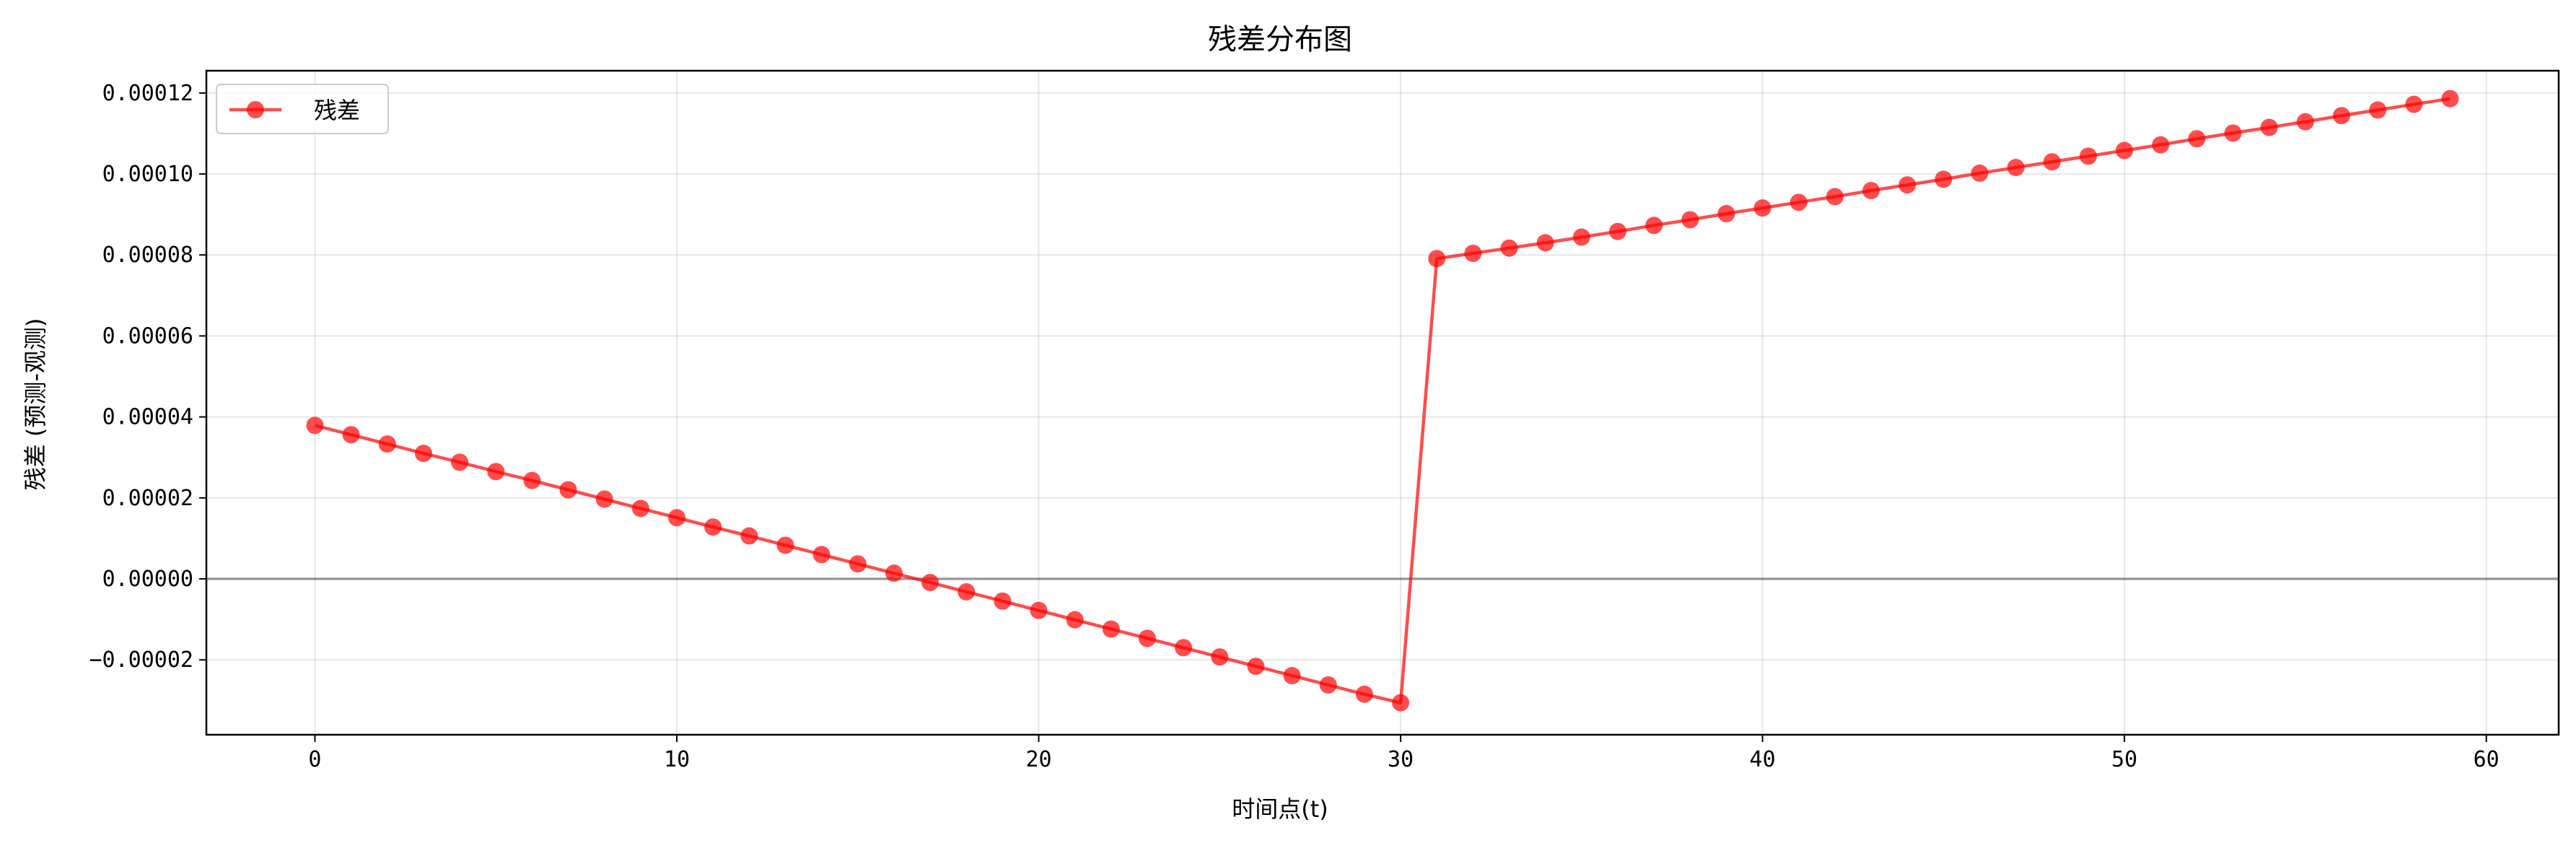  What do you see at coordinates (1038, 759) in the screenshot?
I see `x-tick-label: 20` at bounding box center [1038, 759].